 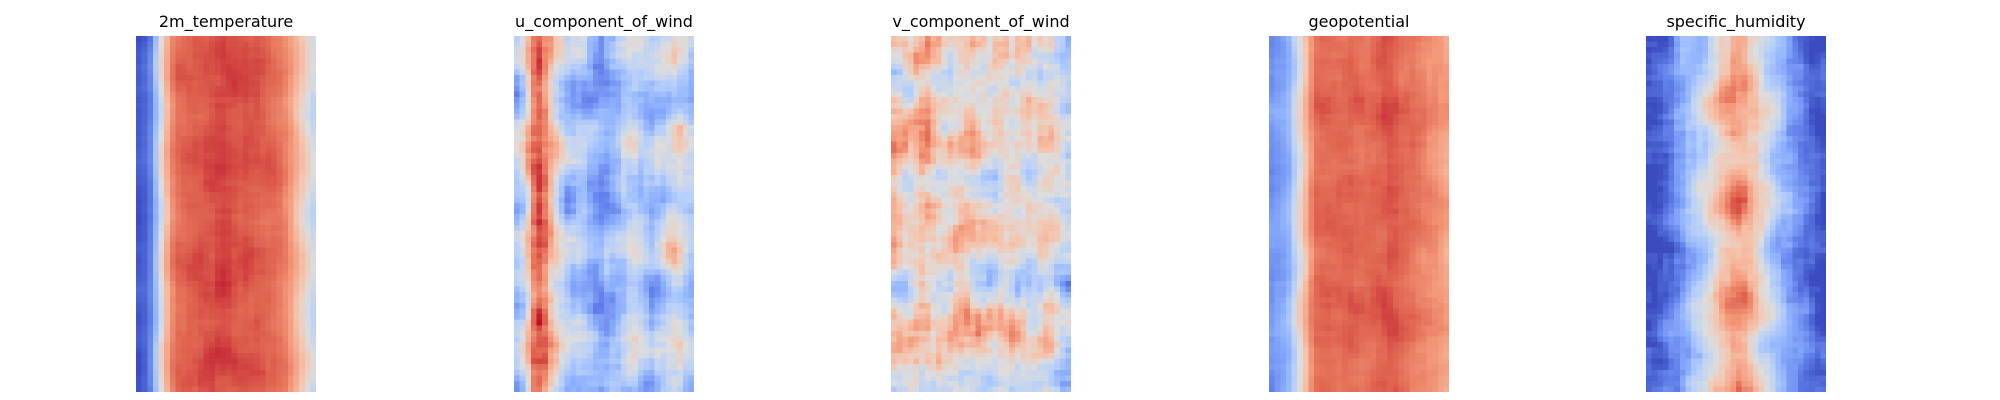 What do you see at coordinates (226, 200) in the screenshot?
I see `panel-2m-temperature: 2m_temperature` at bounding box center [226, 200].